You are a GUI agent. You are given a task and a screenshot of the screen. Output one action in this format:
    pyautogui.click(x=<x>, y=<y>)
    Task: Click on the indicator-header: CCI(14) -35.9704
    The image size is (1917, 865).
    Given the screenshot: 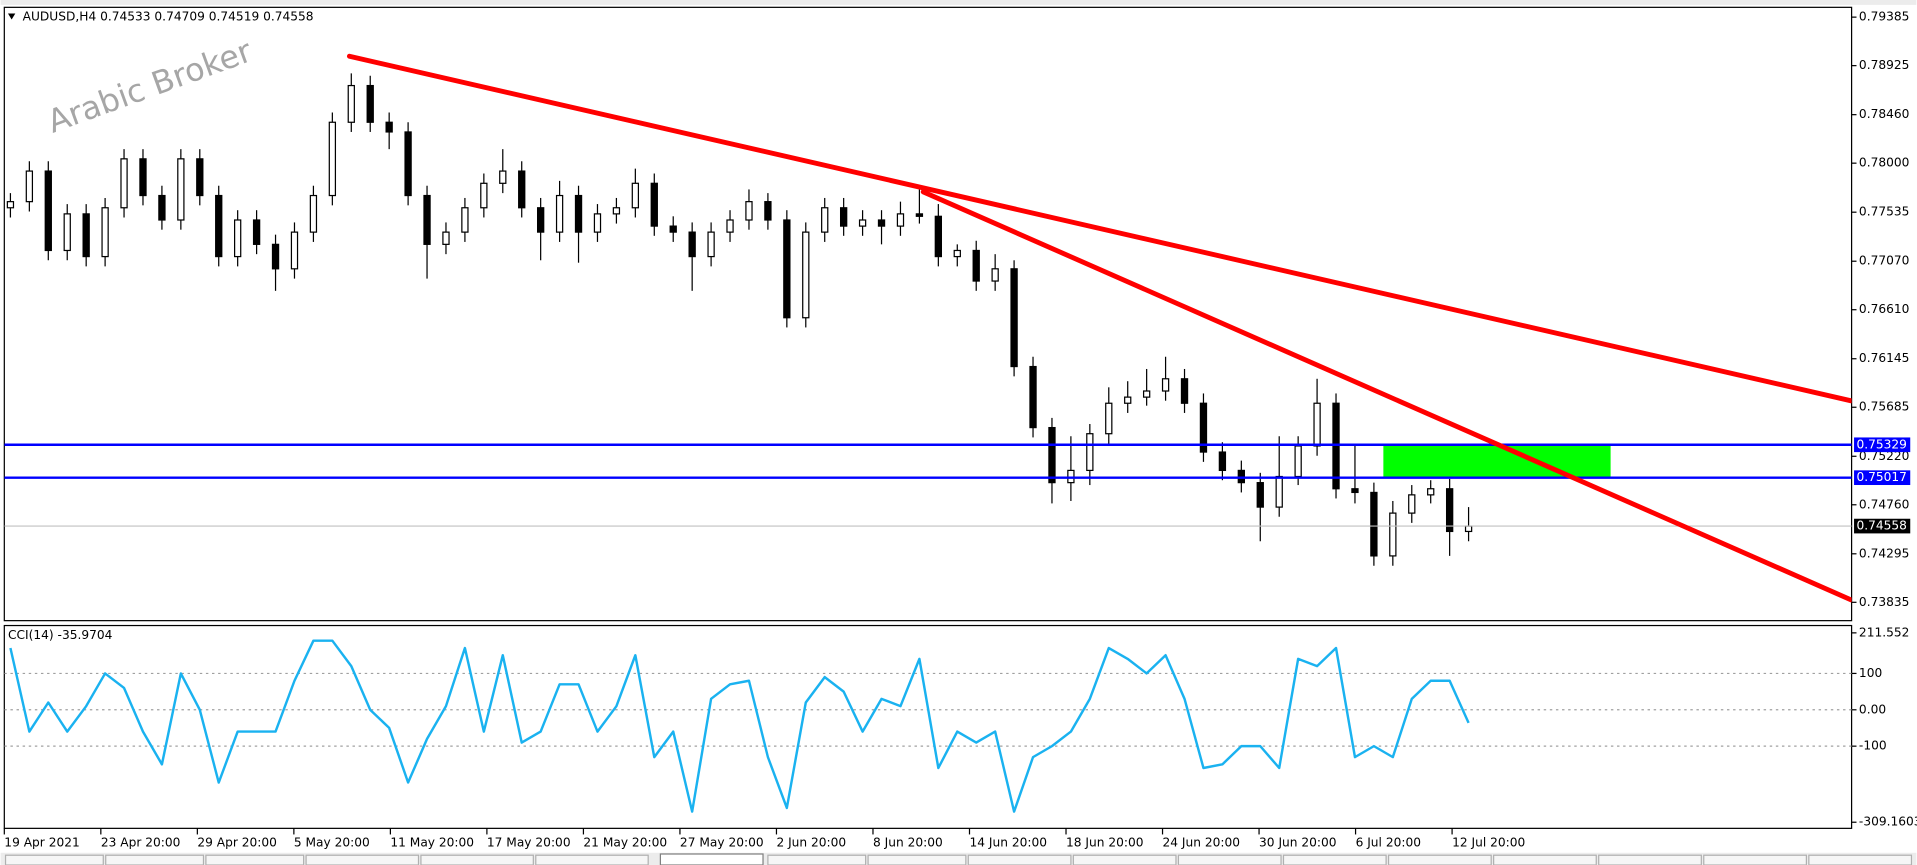 What is the action you would take?
    pyautogui.click(x=60, y=635)
    